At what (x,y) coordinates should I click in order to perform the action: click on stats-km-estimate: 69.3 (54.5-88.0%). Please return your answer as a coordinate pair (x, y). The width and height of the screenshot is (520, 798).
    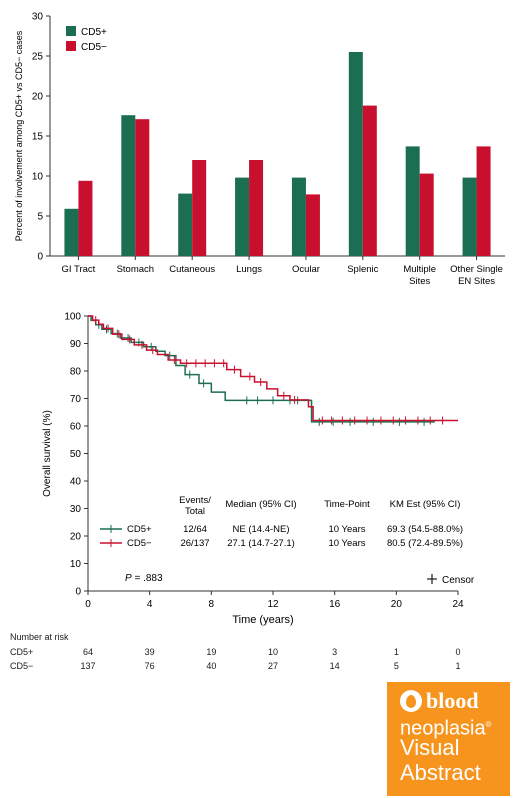
    Looking at the image, I should click on (425, 529).